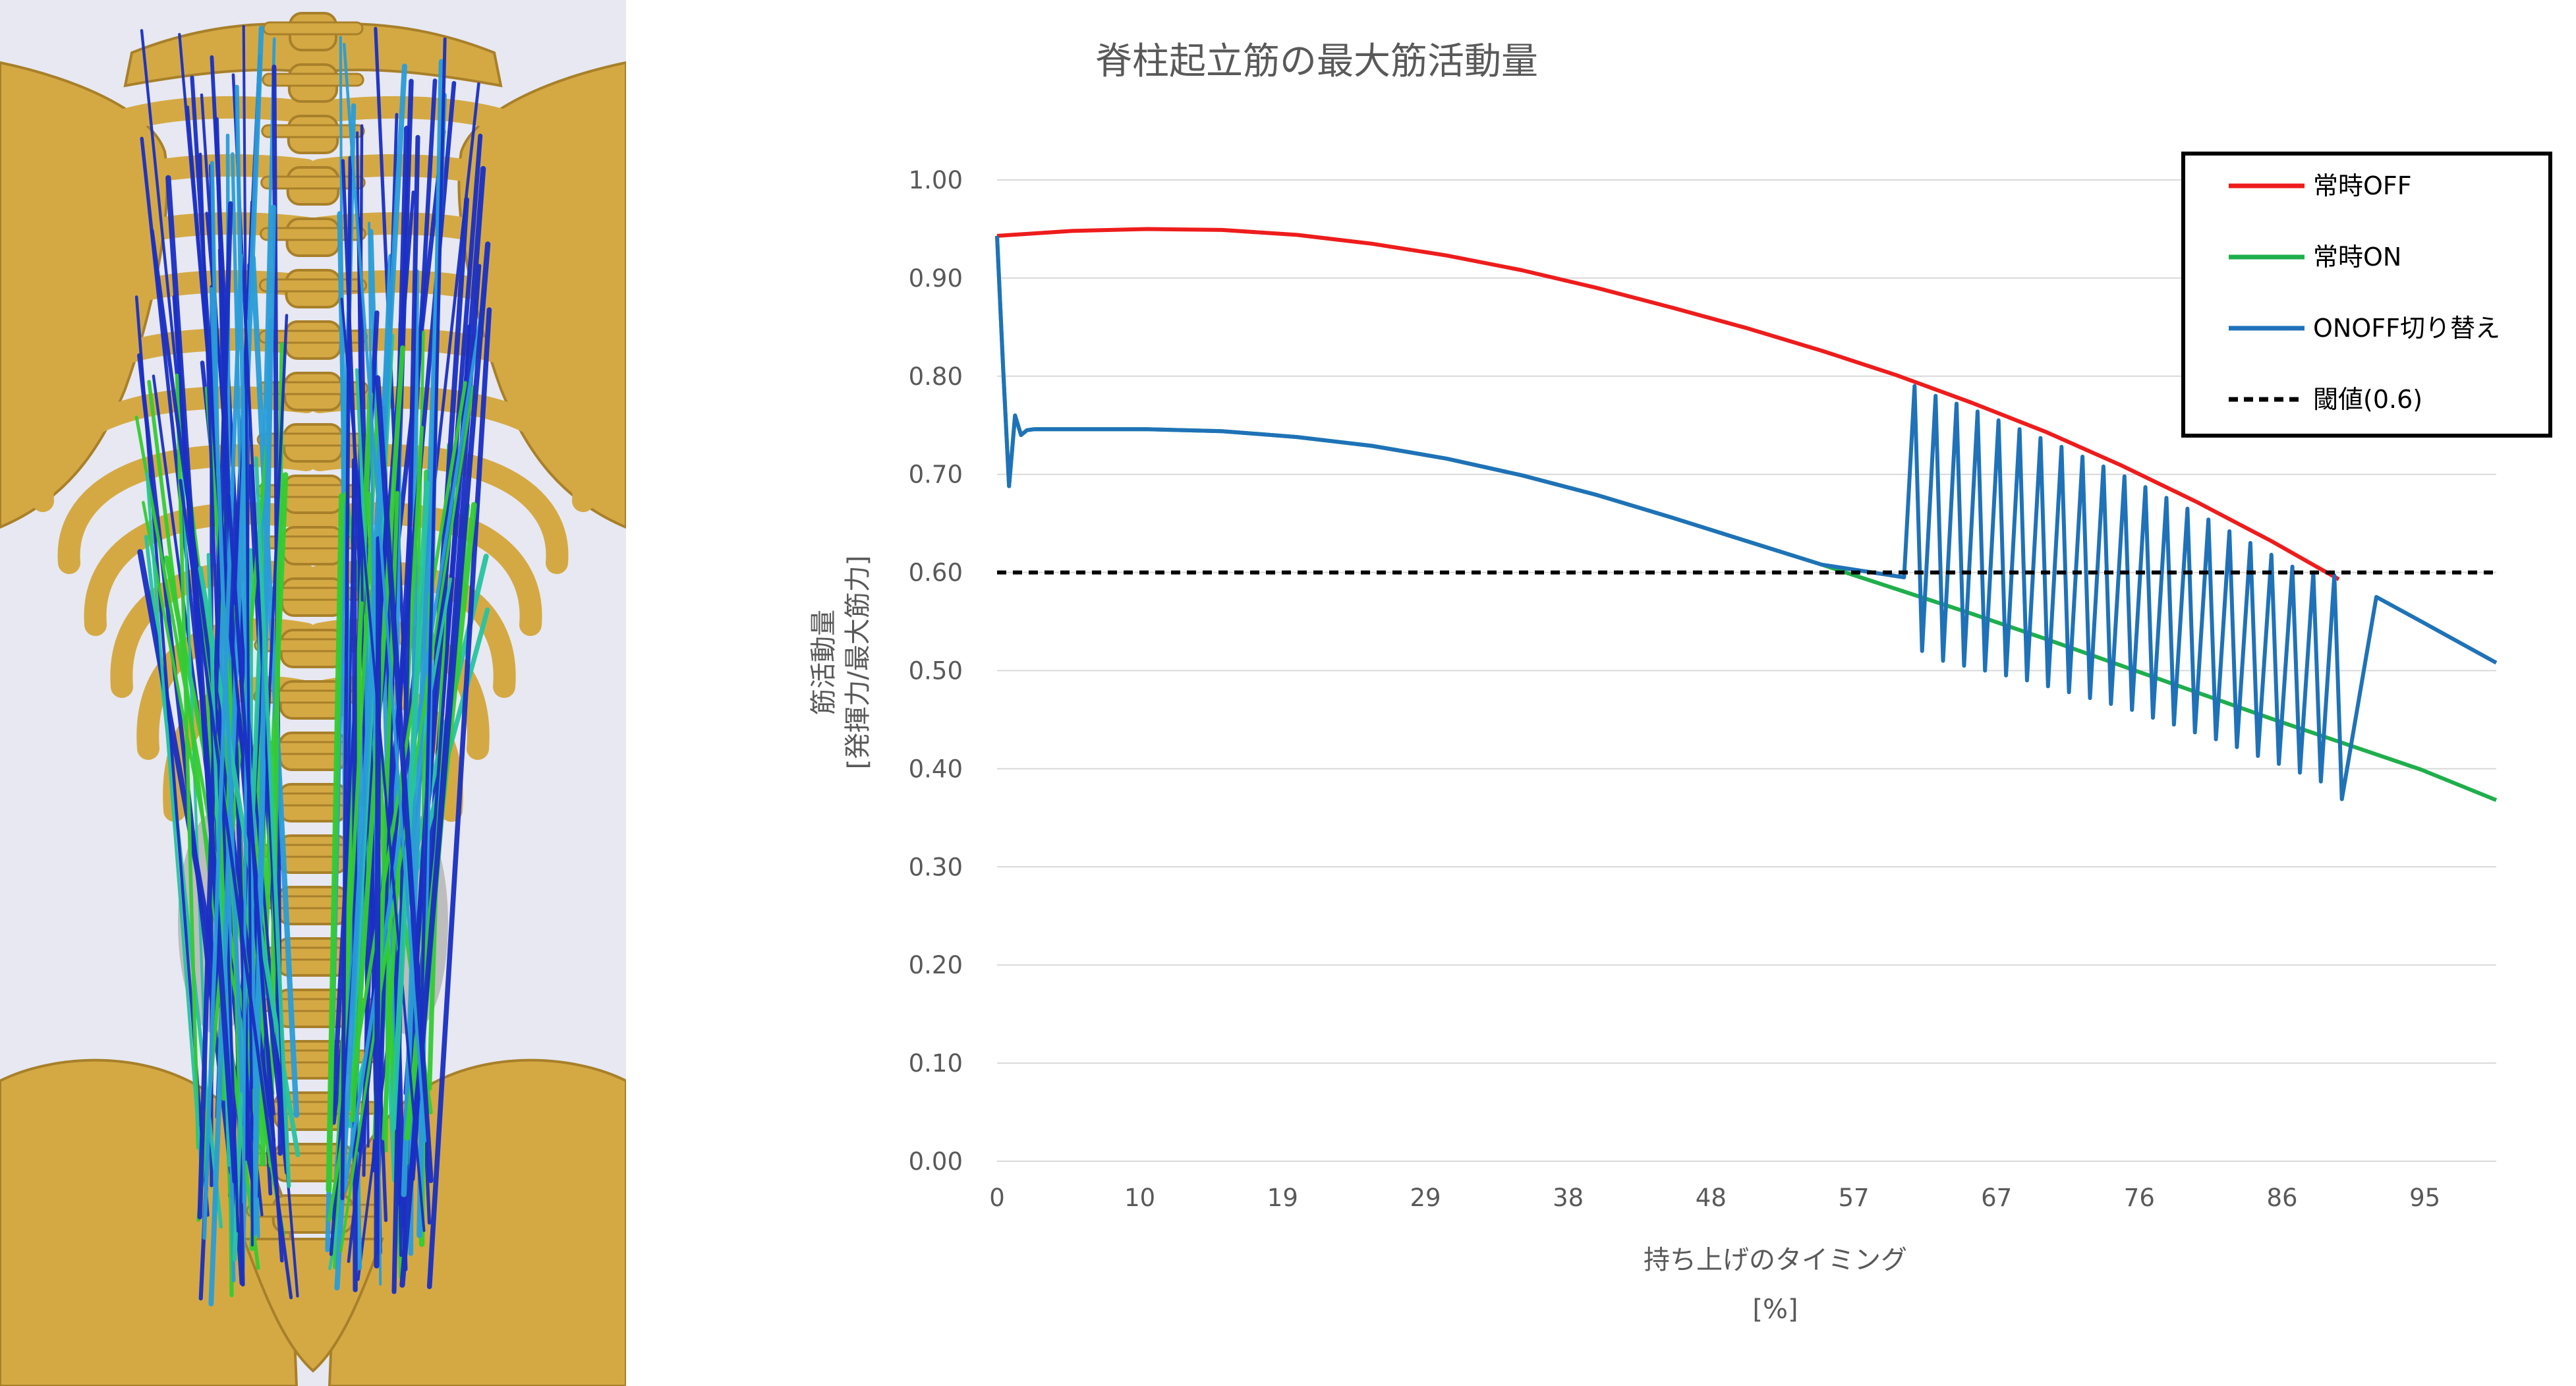 This screenshot has height=1386, width=2576. Describe the element at coordinates (1316, 62) in the screenshot. I see `chart-title: 脊柱起立筋の最大筋活動量` at that location.